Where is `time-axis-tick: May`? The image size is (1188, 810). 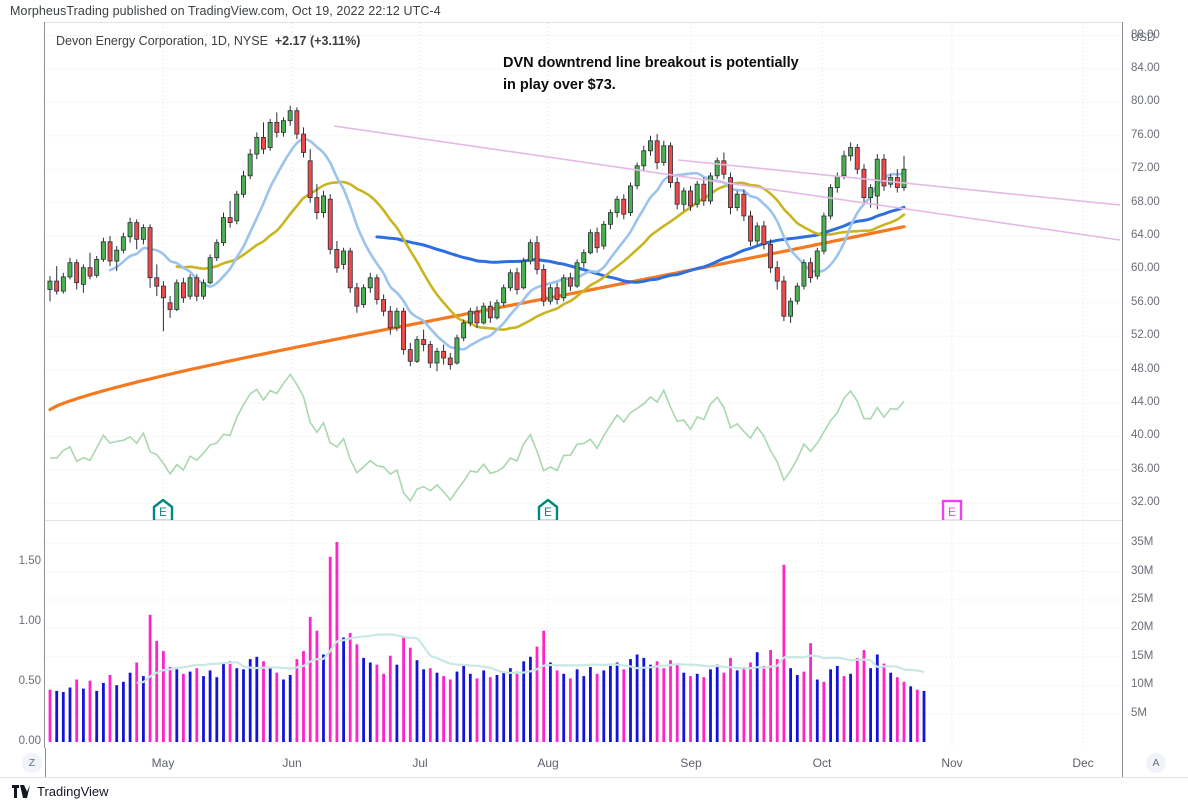 time-axis-tick: May is located at coordinates (163, 763).